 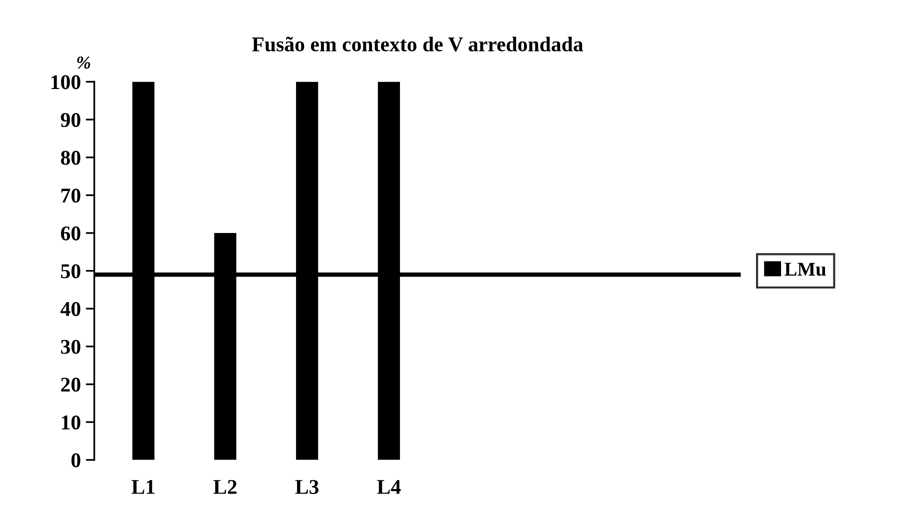 I want to click on y-tick-label: 70, so click(x=70, y=195).